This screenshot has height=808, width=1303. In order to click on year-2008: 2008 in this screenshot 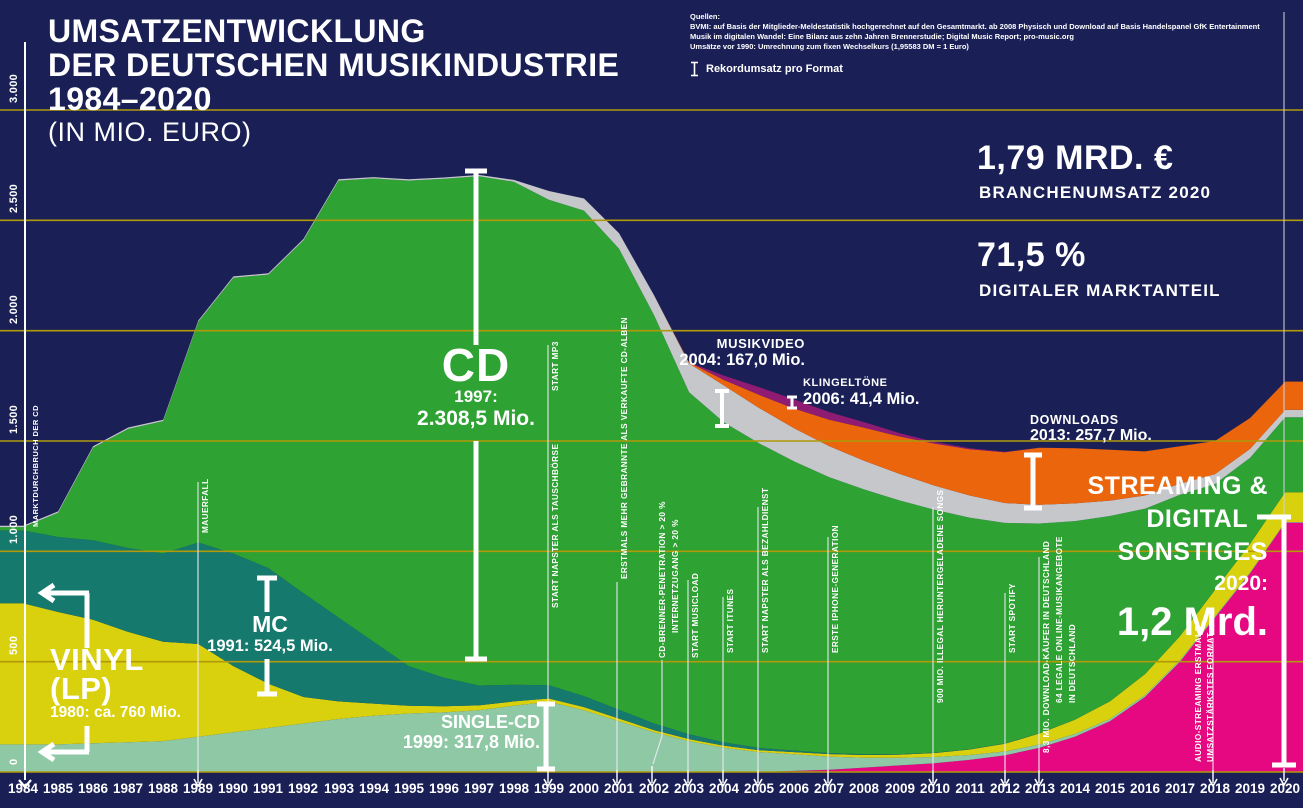, I will do `click(864, 788)`.